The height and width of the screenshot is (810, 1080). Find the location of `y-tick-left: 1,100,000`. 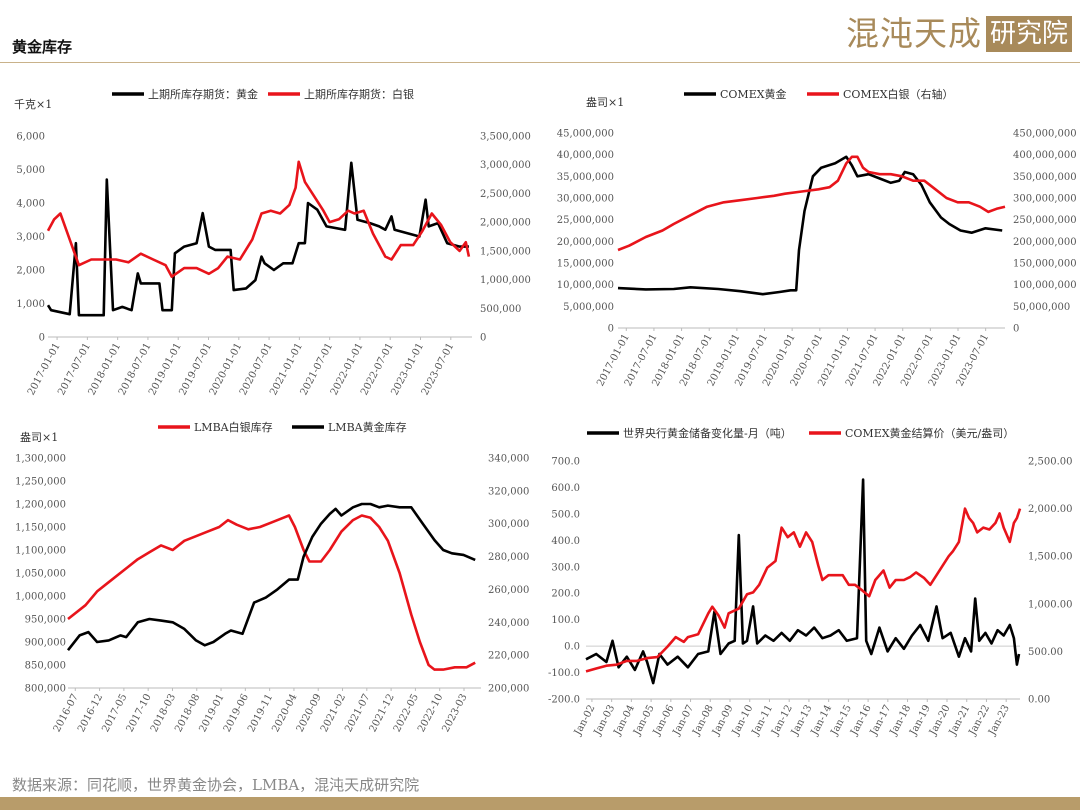

y-tick-left: 1,100,000 is located at coordinates (40, 551).